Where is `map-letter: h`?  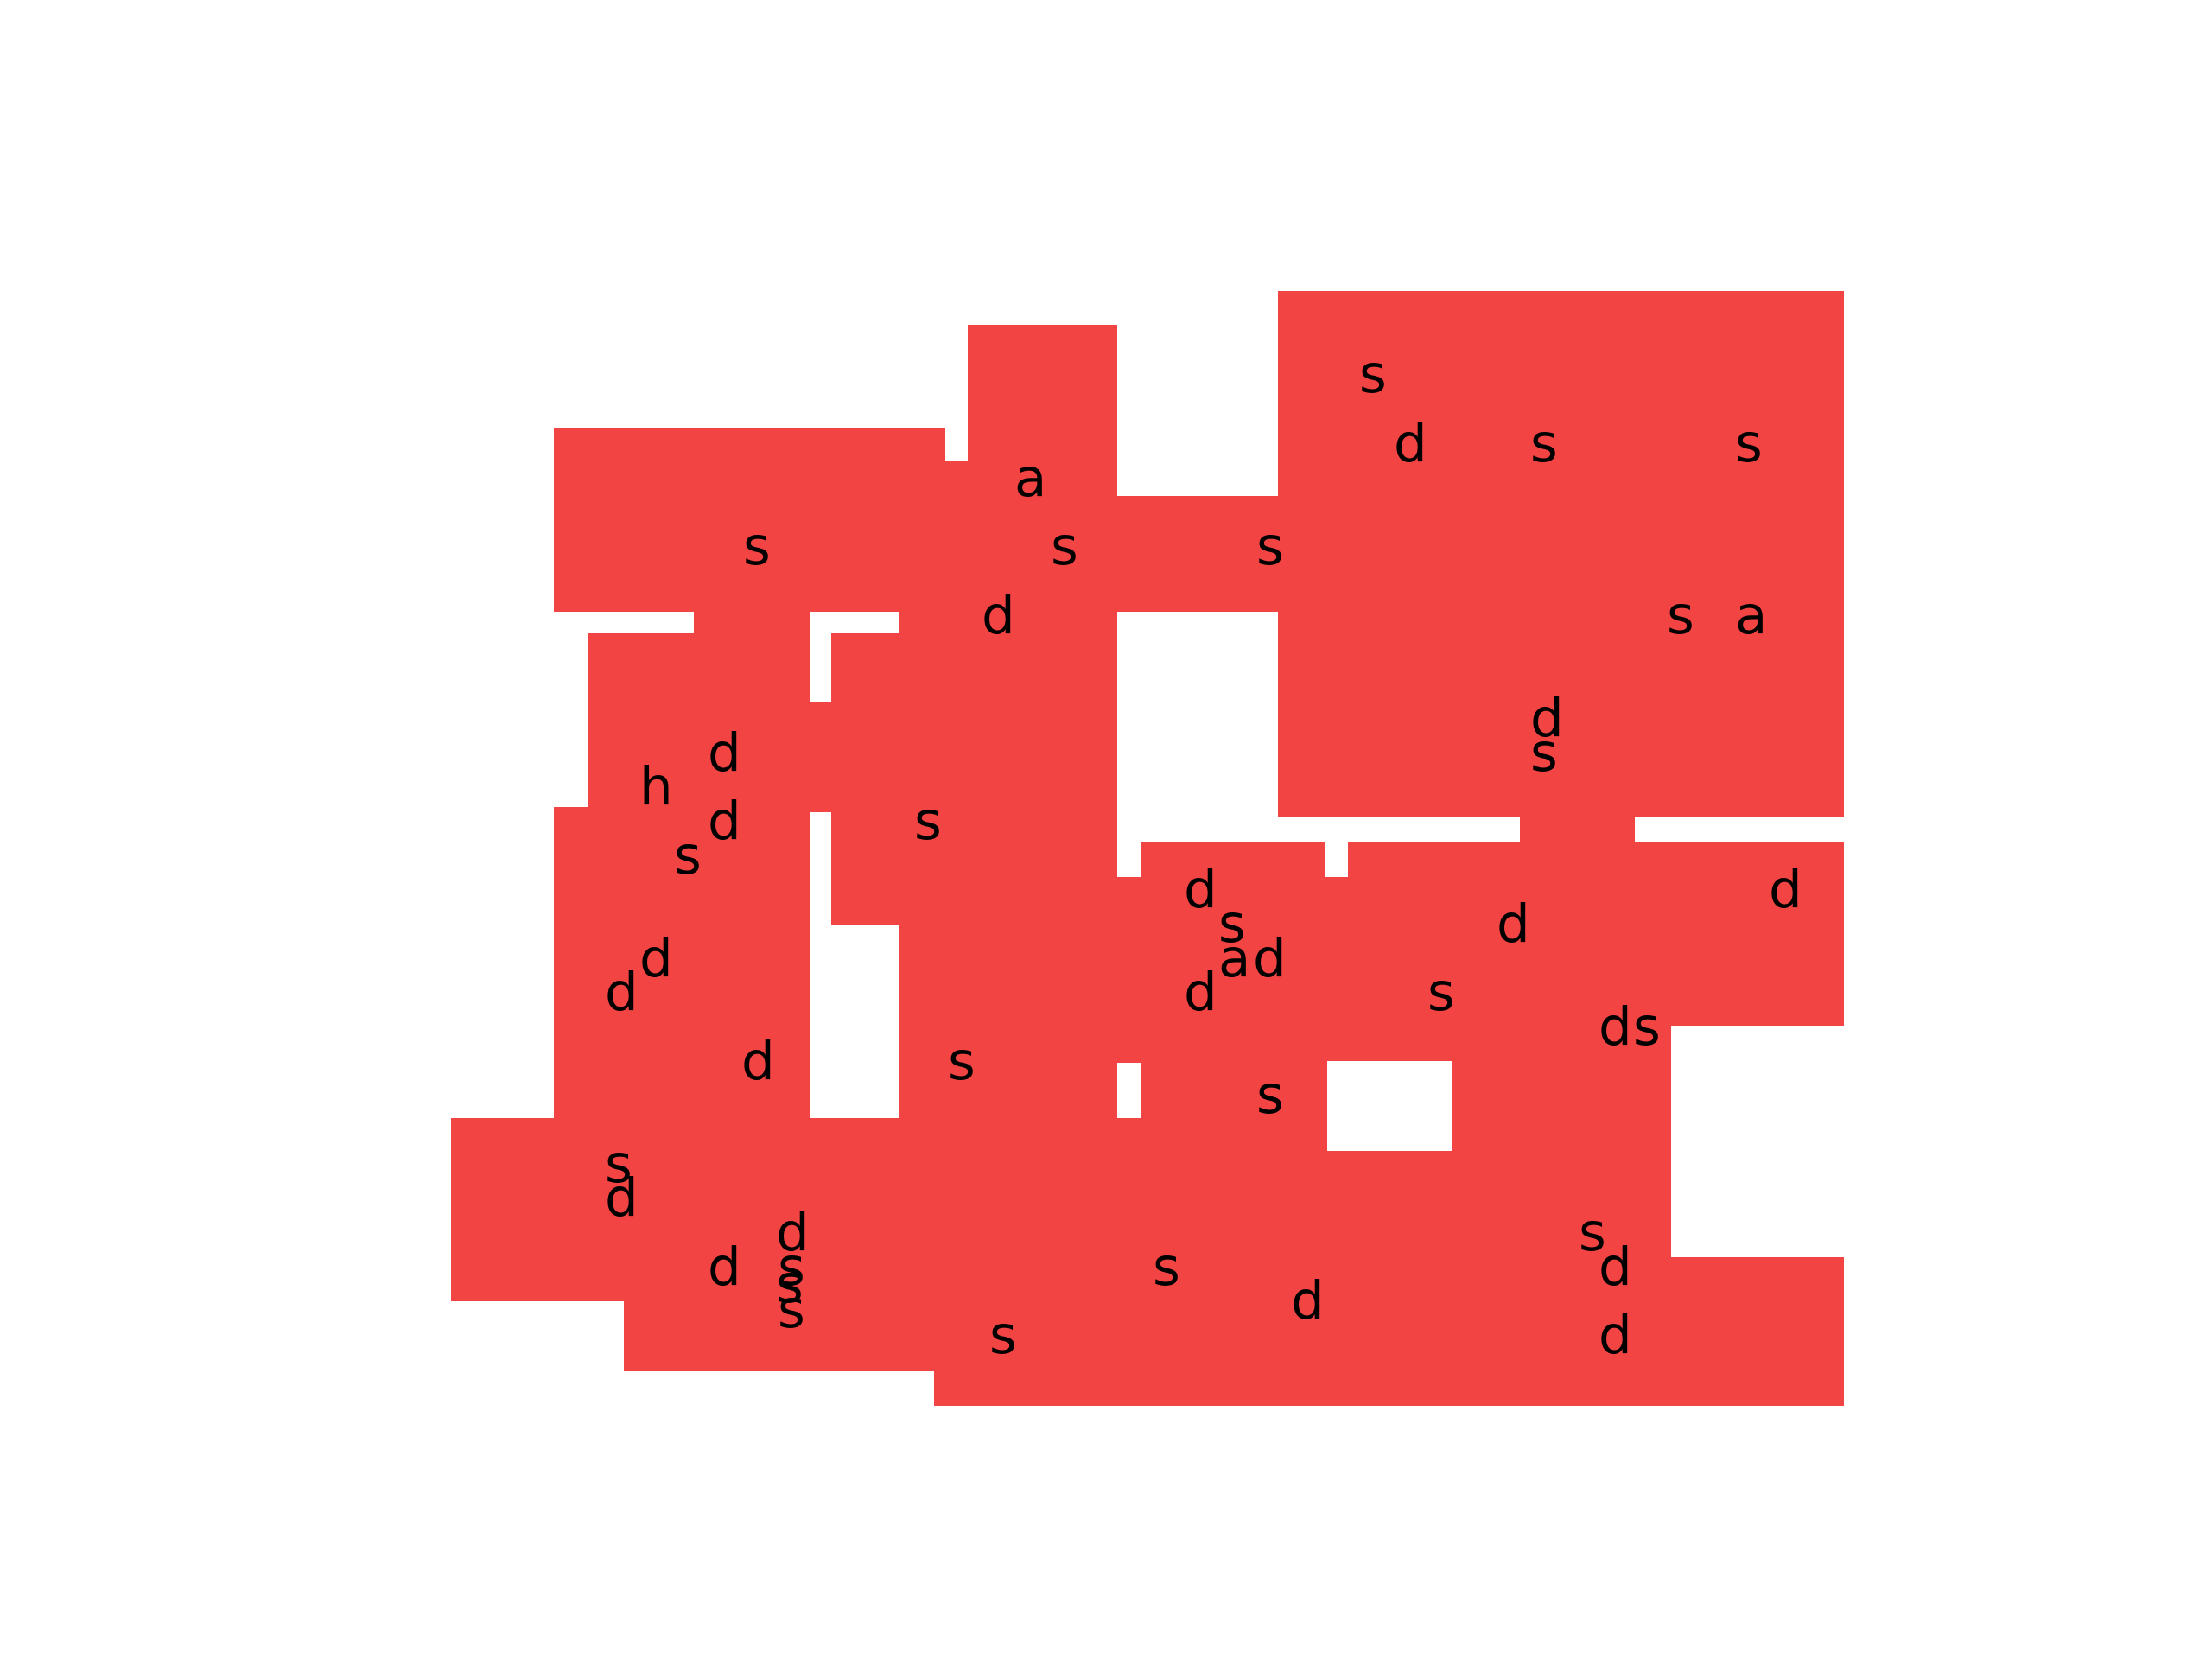
map-letter: h is located at coordinates (656, 786).